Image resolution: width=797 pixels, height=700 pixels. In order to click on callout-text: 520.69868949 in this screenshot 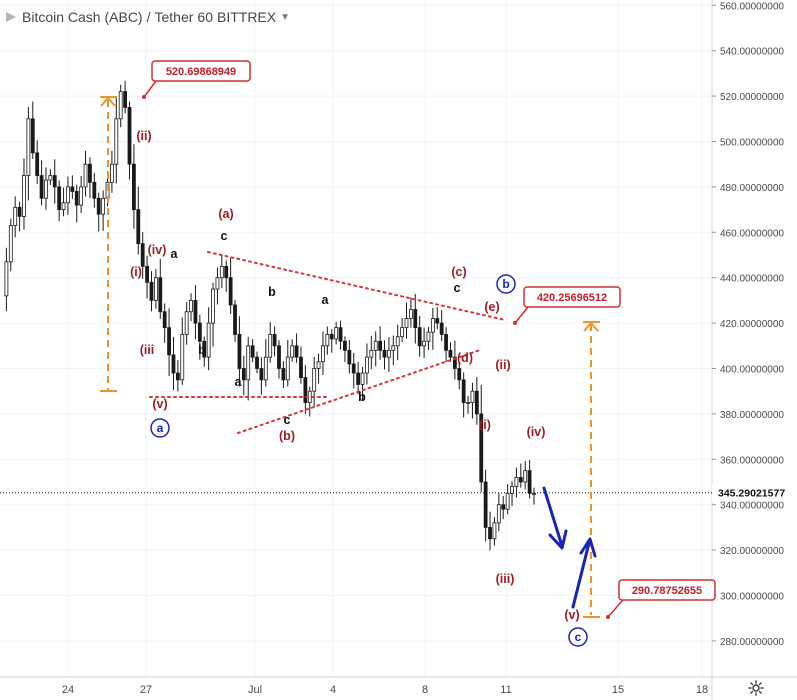, I will do `click(201, 72)`.